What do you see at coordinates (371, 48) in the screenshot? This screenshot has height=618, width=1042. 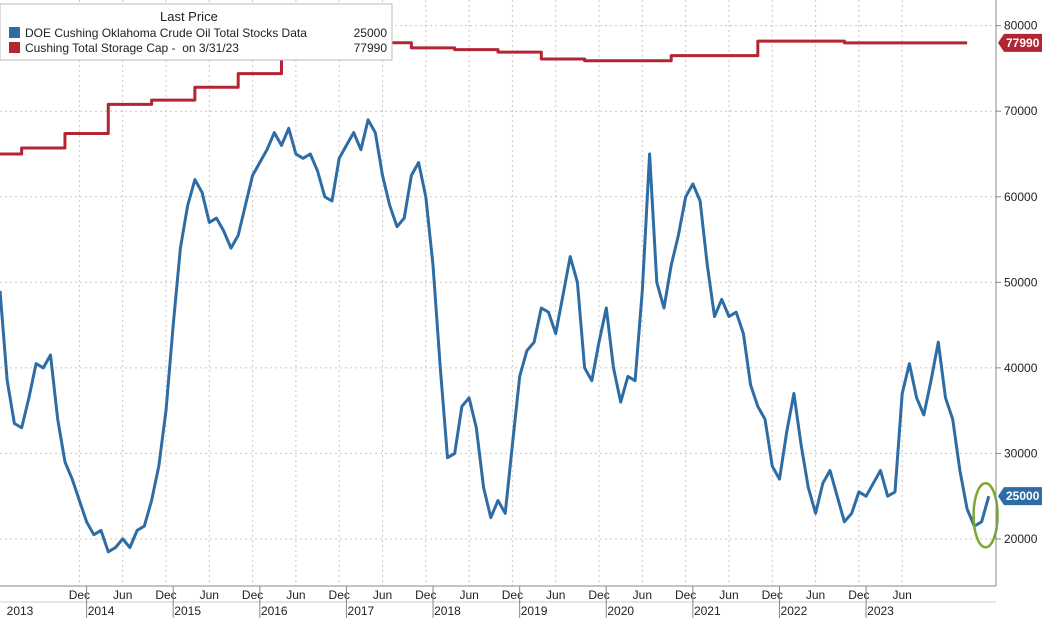 I see `legend-value-capacity: 77990` at bounding box center [371, 48].